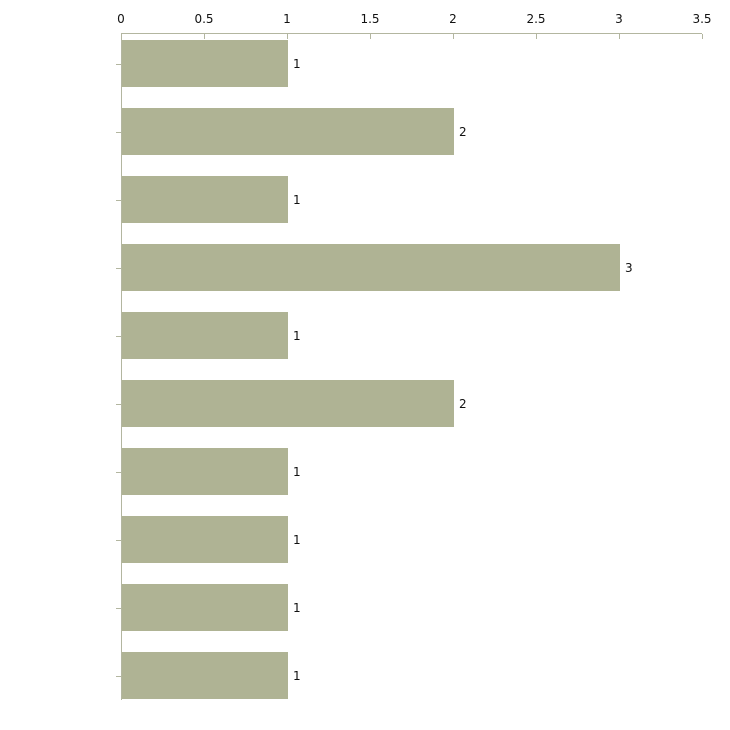 The width and height of the screenshot is (730, 730). Describe the element at coordinates (370, 19) in the screenshot. I see `x-tick-label: 1.5` at that location.